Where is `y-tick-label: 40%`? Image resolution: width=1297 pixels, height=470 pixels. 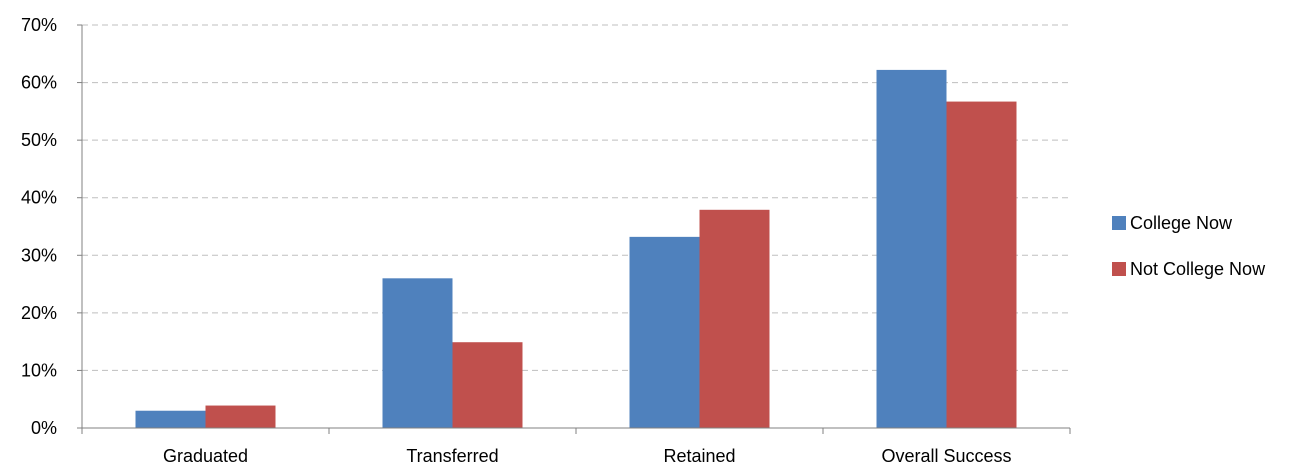 y-tick-label: 40% is located at coordinates (39, 198).